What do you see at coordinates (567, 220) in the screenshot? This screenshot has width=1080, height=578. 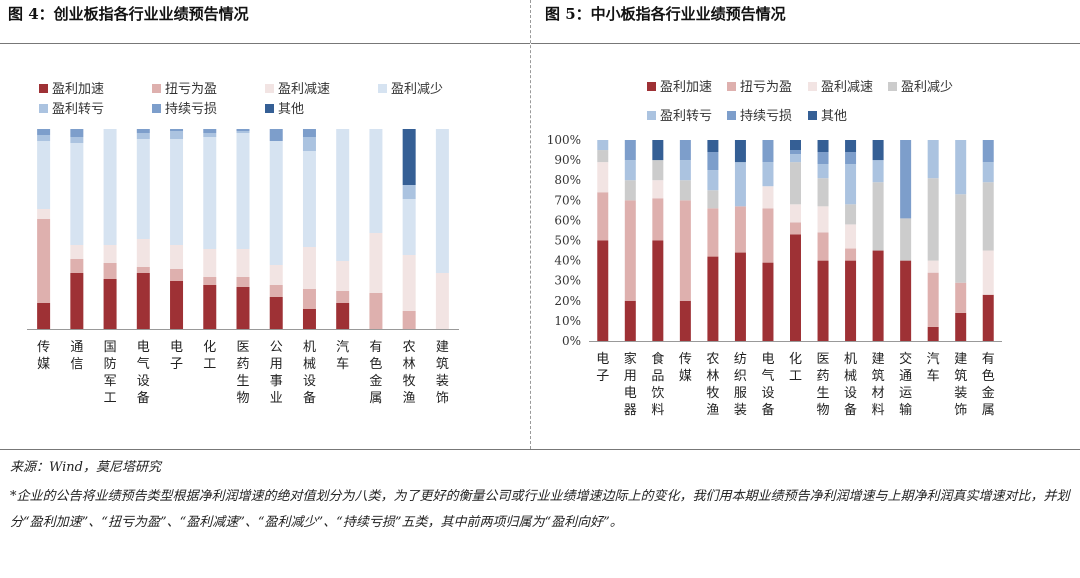 I see `y-tick-label: 60%` at bounding box center [567, 220].